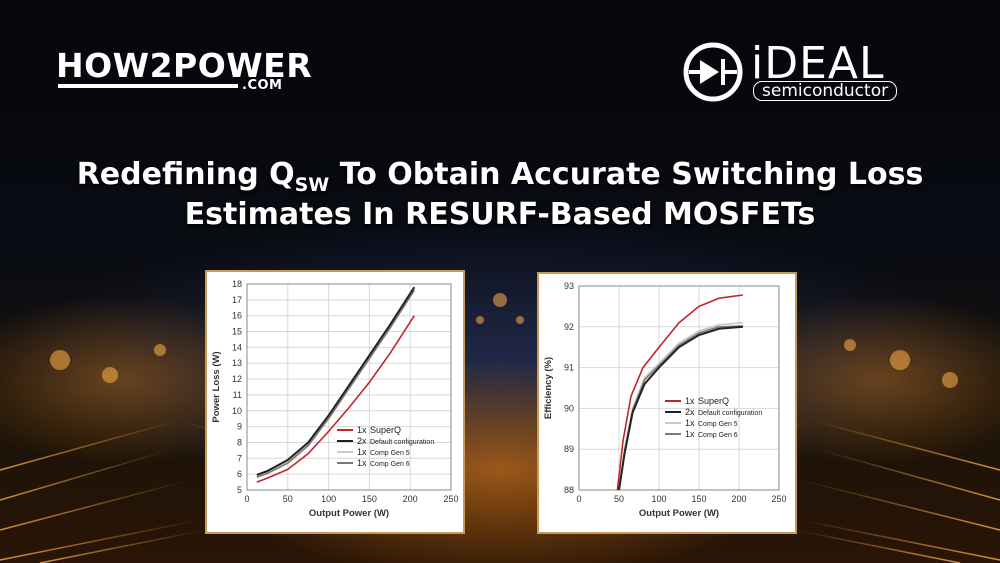  I want to click on y-tick-label: 9, so click(239, 427).